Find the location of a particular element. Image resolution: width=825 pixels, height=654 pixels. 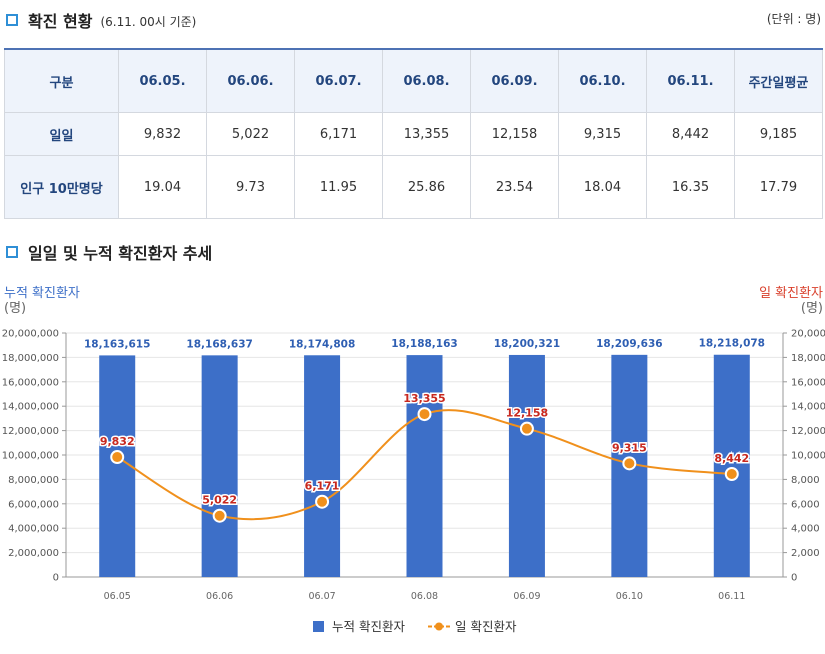

x-tick-label: 06.06 is located at coordinates (219, 596).